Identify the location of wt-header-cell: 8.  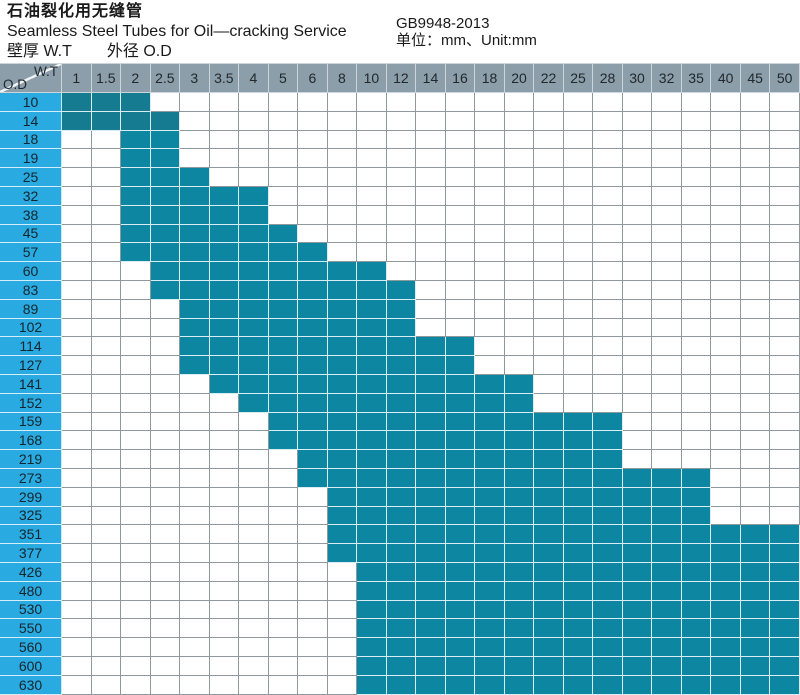
(342, 78).